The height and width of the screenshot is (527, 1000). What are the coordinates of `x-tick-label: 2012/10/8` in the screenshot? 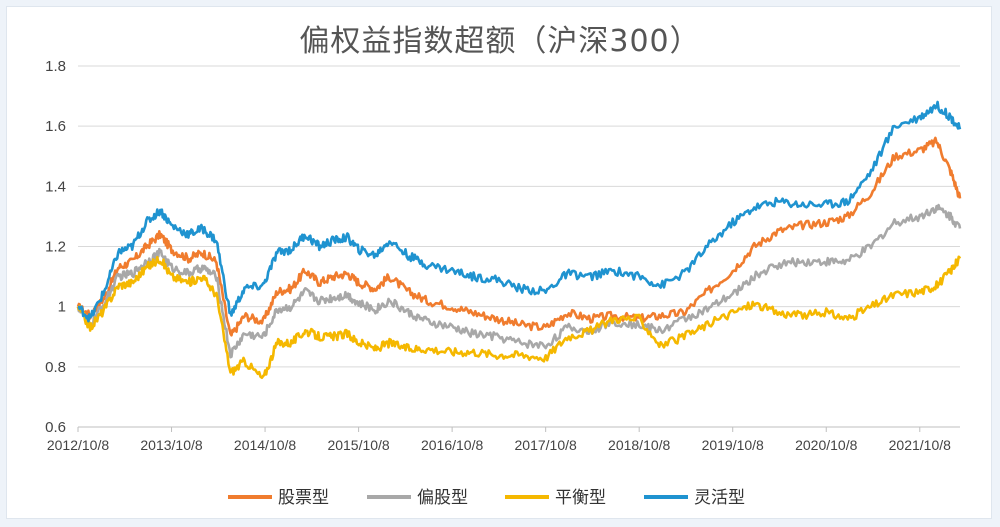 It's located at (78, 445).